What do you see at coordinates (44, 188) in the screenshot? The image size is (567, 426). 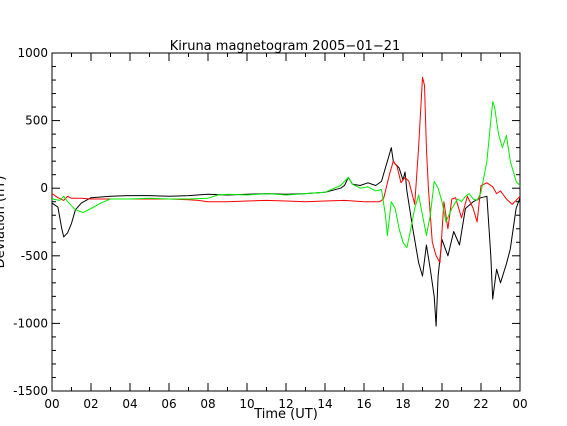 I see `y-tick-label: 0` at bounding box center [44, 188].